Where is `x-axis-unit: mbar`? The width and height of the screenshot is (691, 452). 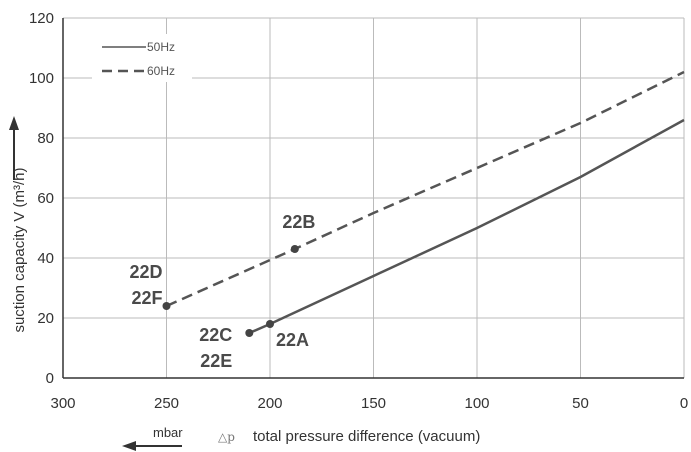 x-axis-unit: mbar is located at coordinates (168, 432).